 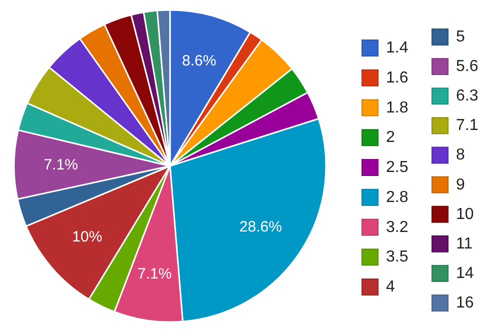 I want to click on legend-label: 11, so click(x=464, y=243).